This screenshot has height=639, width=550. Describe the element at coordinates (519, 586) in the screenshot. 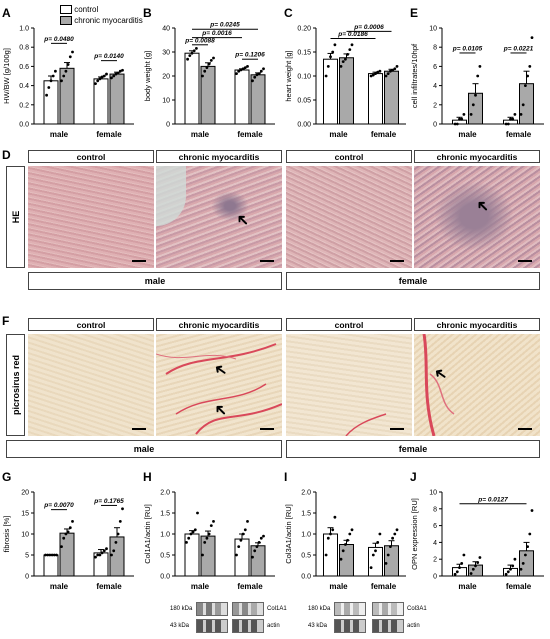

I see `x-tick-label: female` at that location.